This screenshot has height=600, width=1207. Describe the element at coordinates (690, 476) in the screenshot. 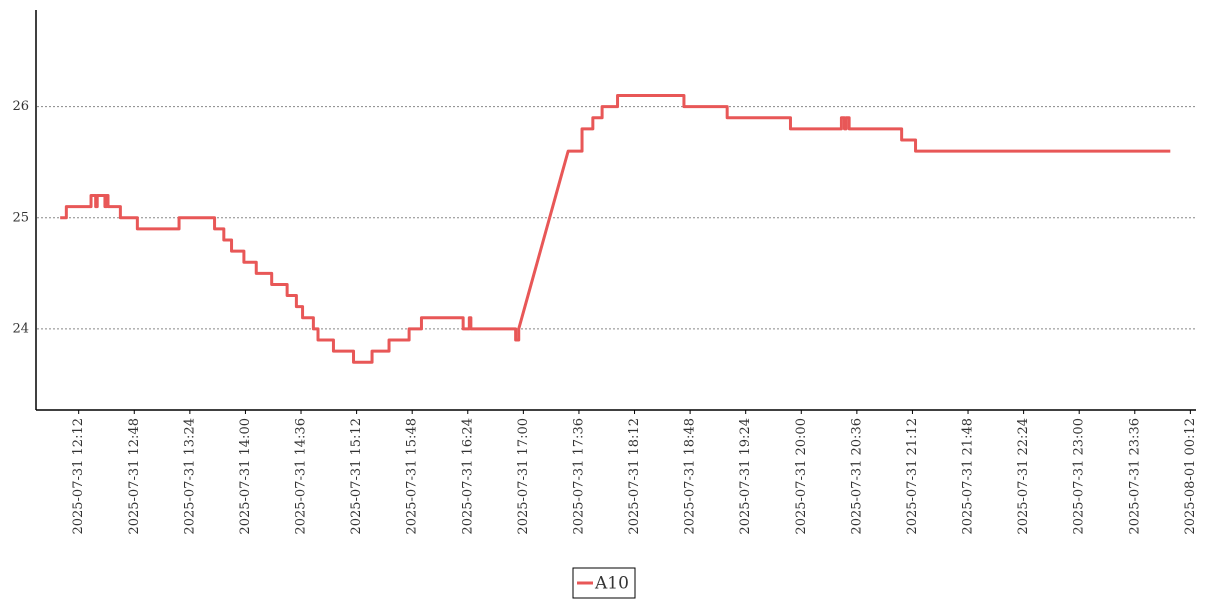

I see `x-tick-label: 2025-07-31 18:48` at that location.